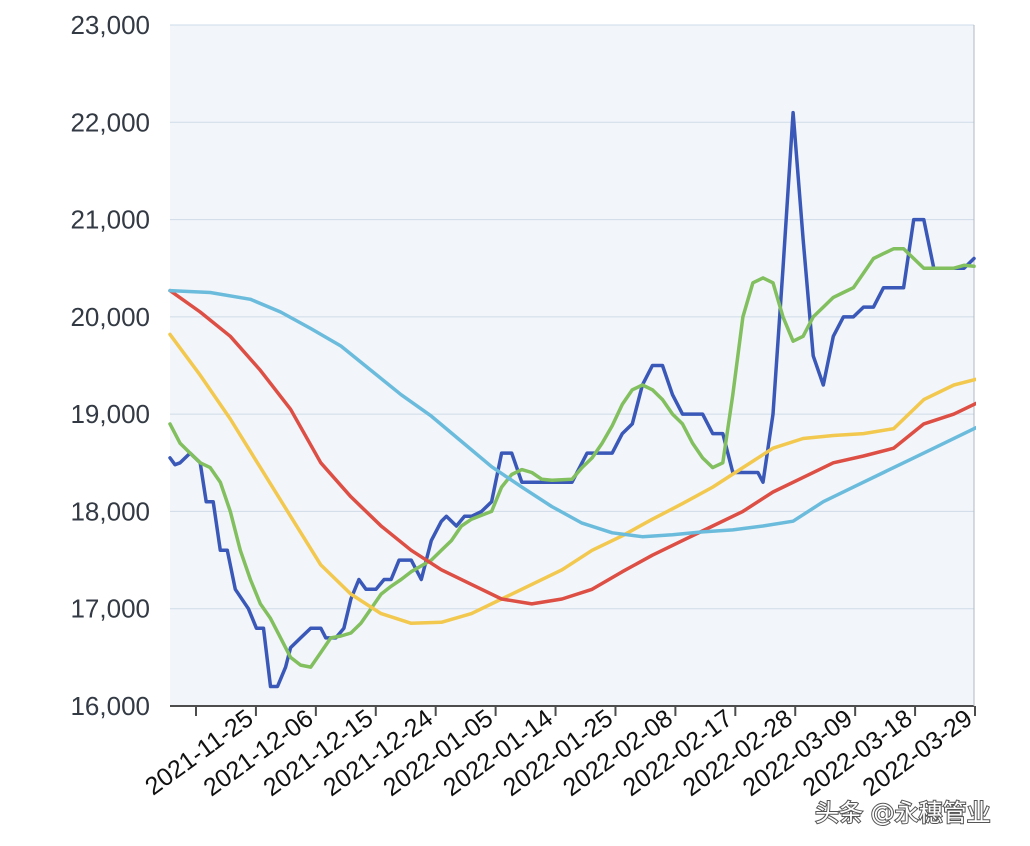 The height and width of the screenshot is (846, 1030). What do you see at coordinates (110, 220) in the screenshot?
I see `y-tick-label: 21,000` at bounding box center [110, 220].